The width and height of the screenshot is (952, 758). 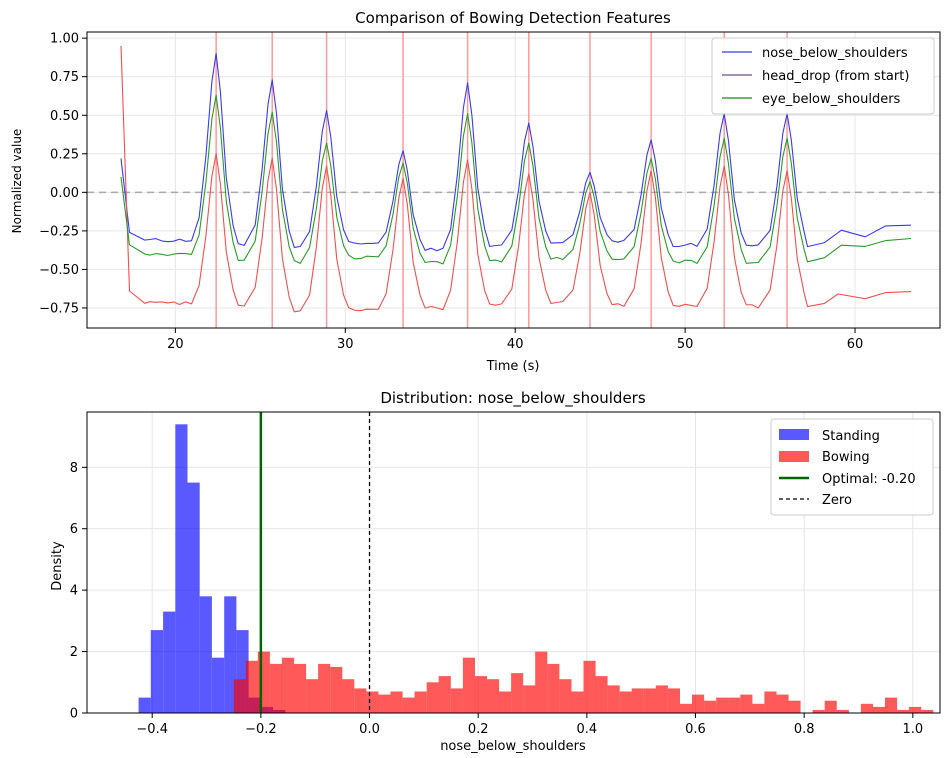 I want to click on line-chart-y-ticks: −0.75 −0.50 −0.25 0.00 0.25 0.50 0.75 1.00, so click(x=63, y=174).